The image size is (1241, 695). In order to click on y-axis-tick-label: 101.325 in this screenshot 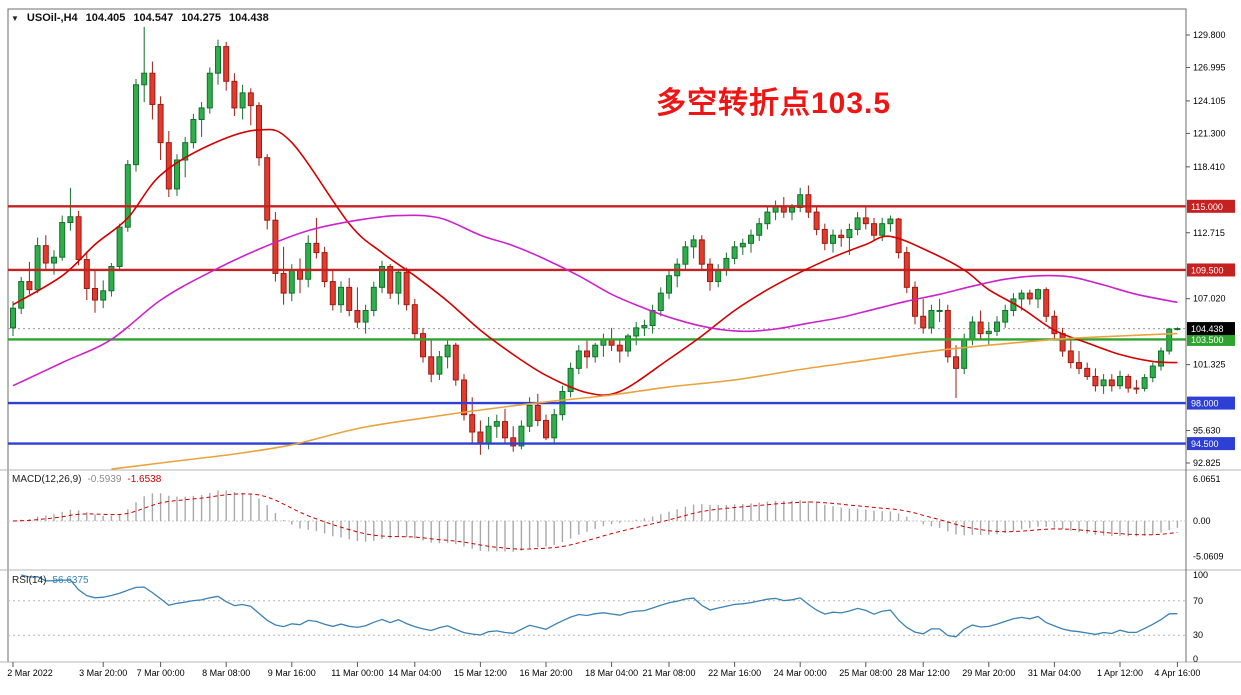, I will do `click(1209, 365)`.